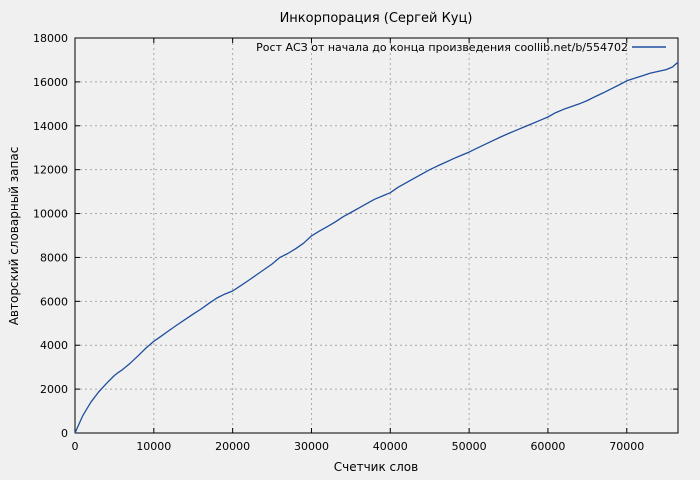  I want to click on y-axis-label: Авторский словарный запас, so click(14, 236).